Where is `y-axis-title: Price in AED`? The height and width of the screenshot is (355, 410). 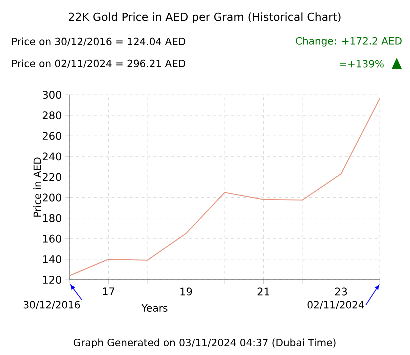 y-axis-title: Price in AED is located at coordinates (38, 187).